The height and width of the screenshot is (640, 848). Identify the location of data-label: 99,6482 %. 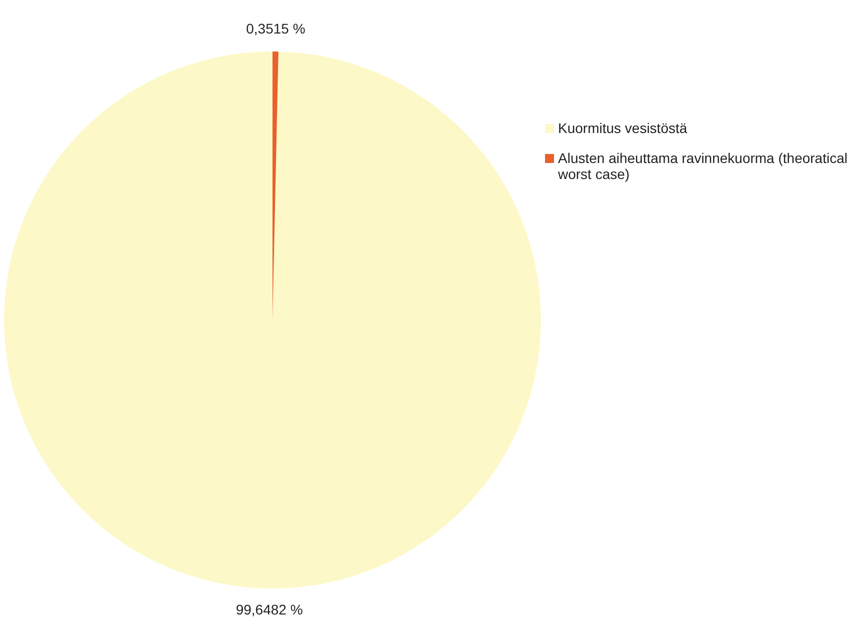
(269, 609).